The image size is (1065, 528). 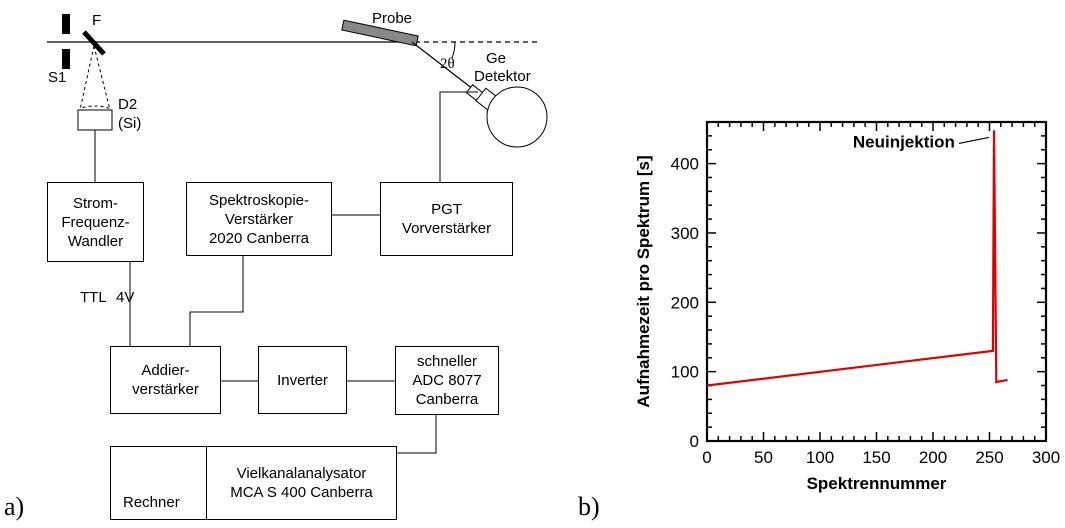 What do you see at coordinates (93, 297) in the screenshot?
I see `ttl-label: TTL` at bounding box center [93, 297].